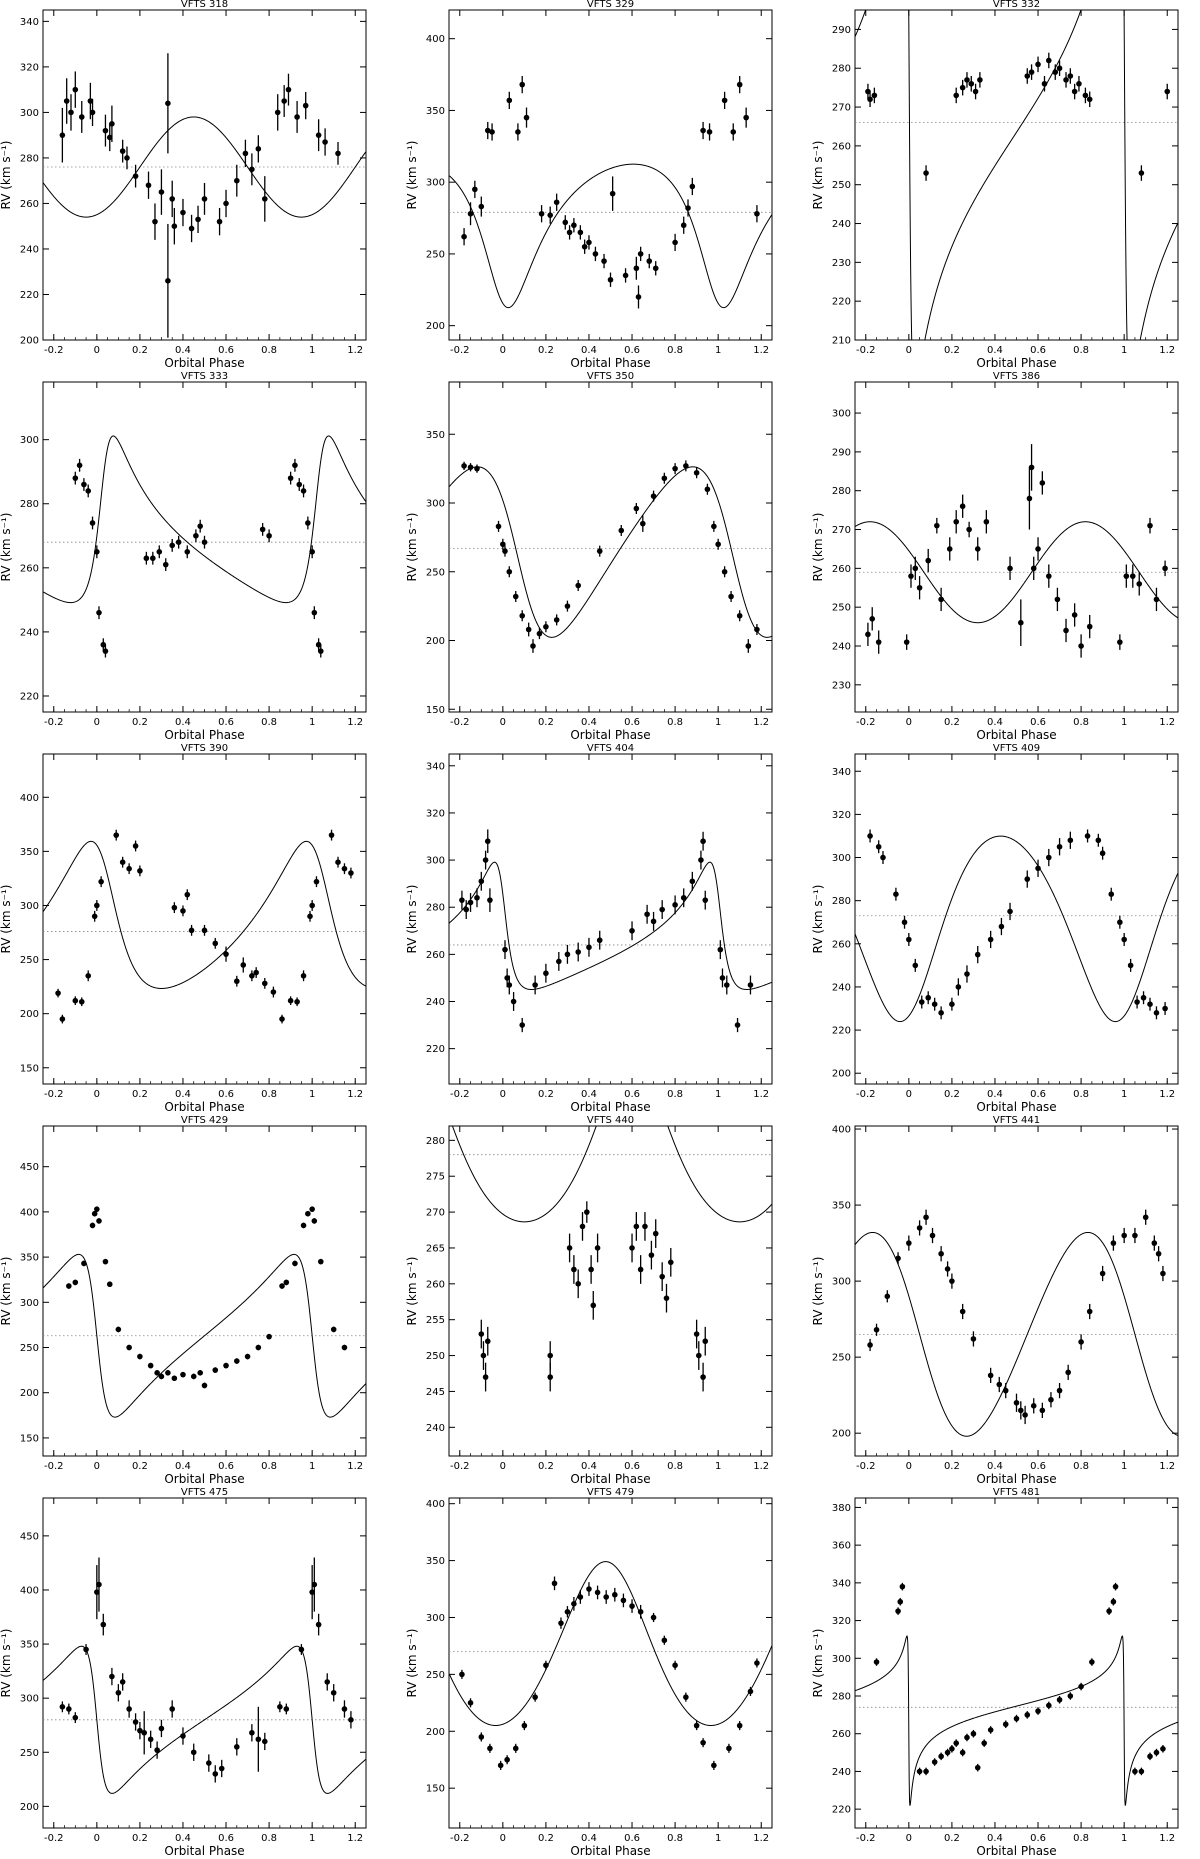 This screenshot has height=1859, width=1200. What do you see at coordinates (29, 204) in the screenshot?
I see `y-tick-label: 260` at bounding box center [29, 204].